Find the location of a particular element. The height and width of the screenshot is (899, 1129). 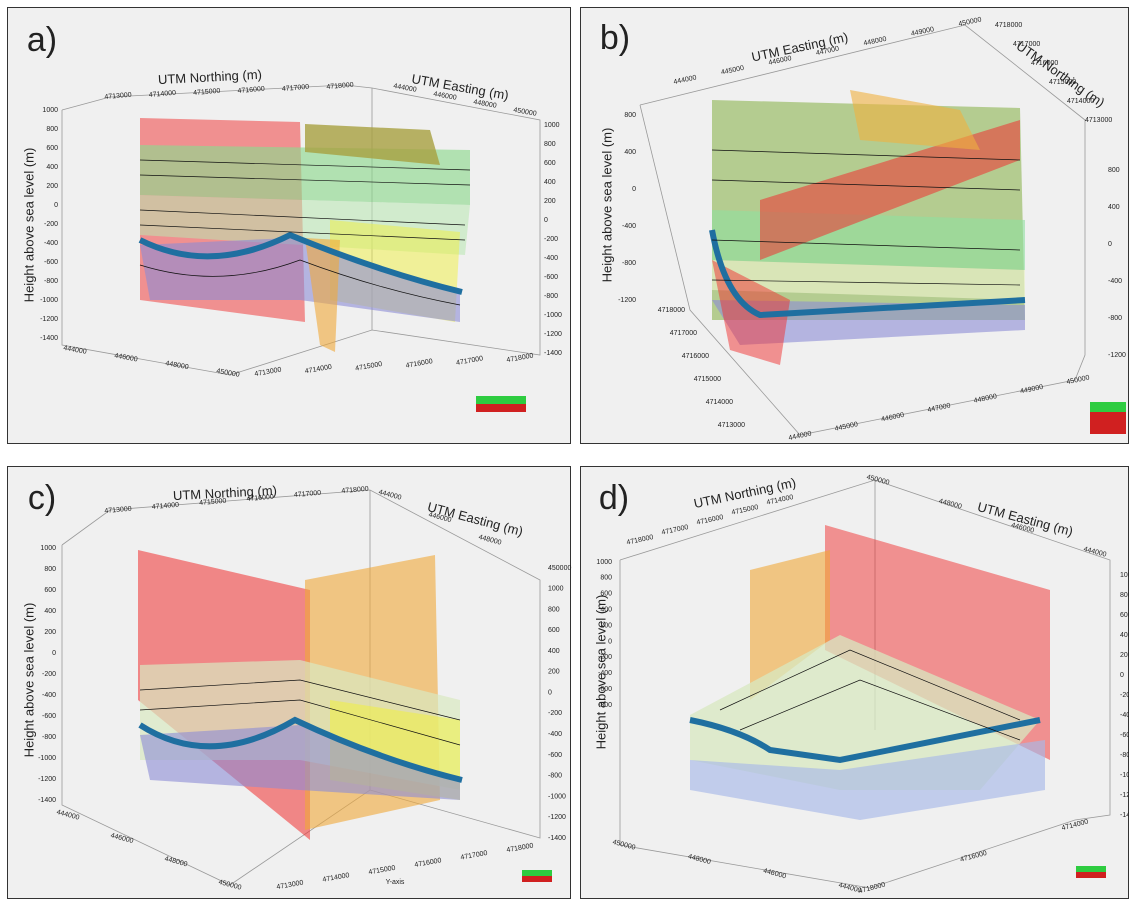

tick-label: 446000 is located at coordinates (445, 96).